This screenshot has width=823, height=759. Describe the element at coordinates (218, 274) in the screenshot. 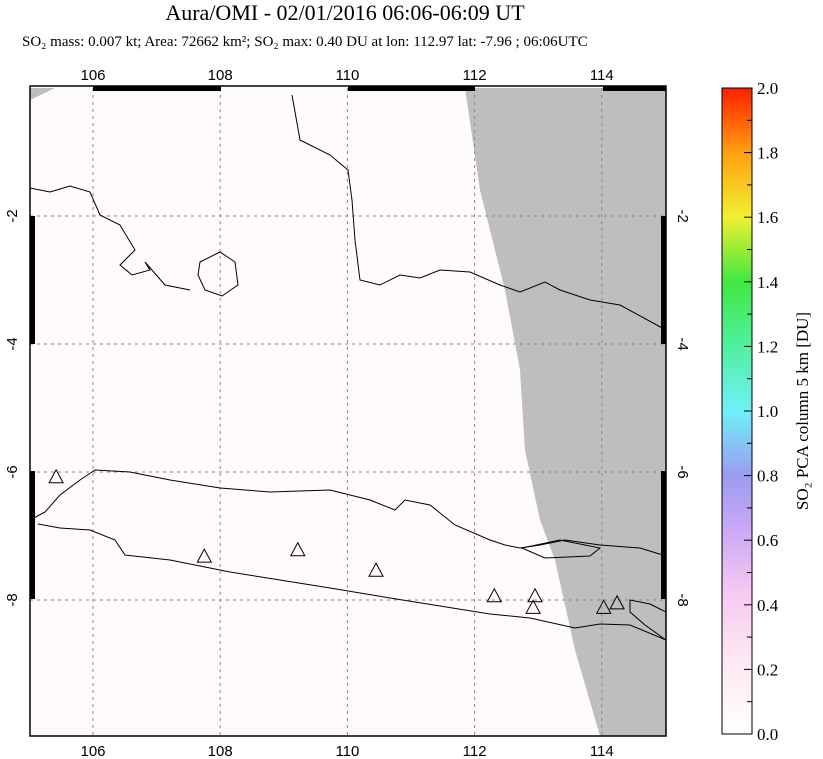

I see `coastline-belitung` at that location.